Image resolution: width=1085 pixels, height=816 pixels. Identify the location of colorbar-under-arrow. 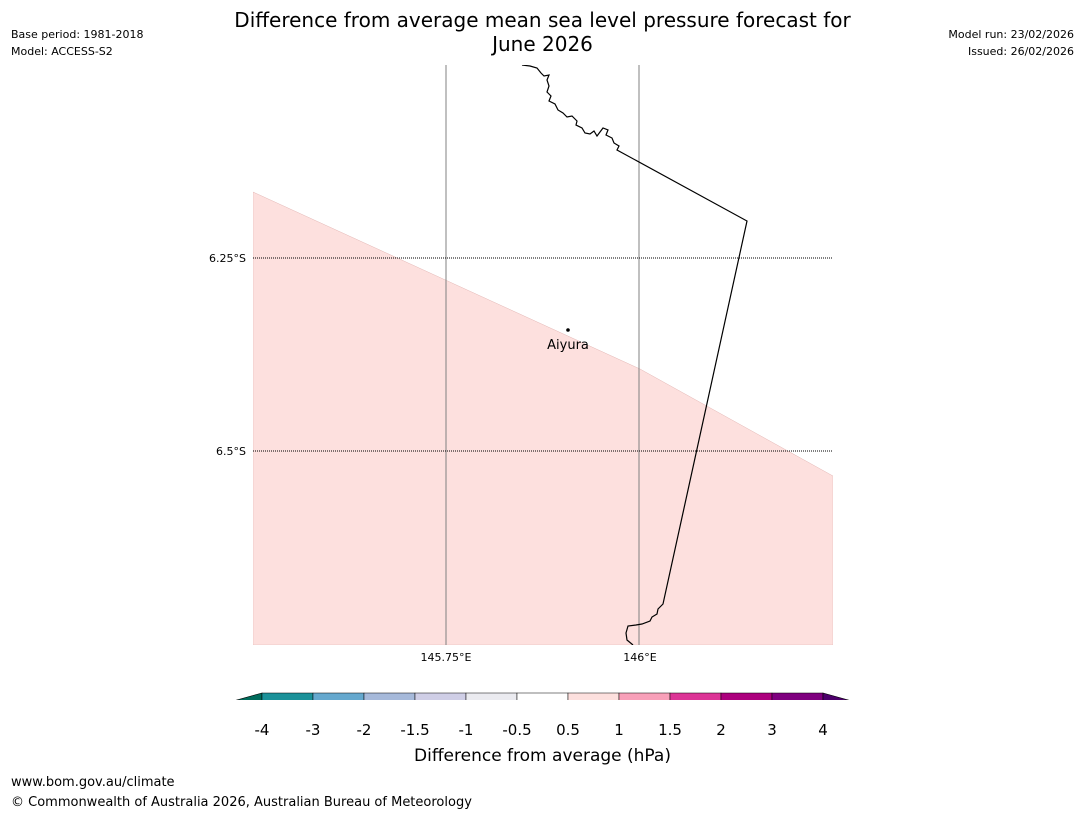
(249, 696).